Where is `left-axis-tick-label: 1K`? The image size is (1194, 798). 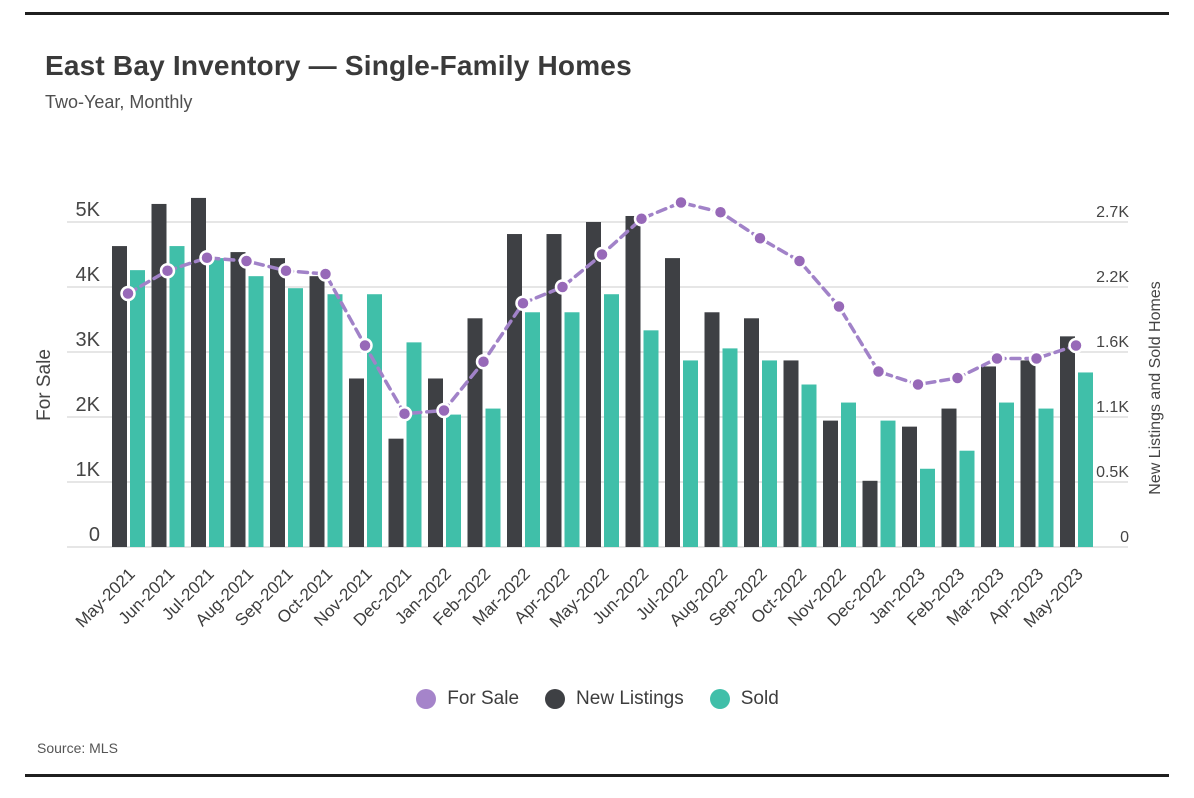 left-axis-tick-label: 1K is located at coordinates (88, 470).